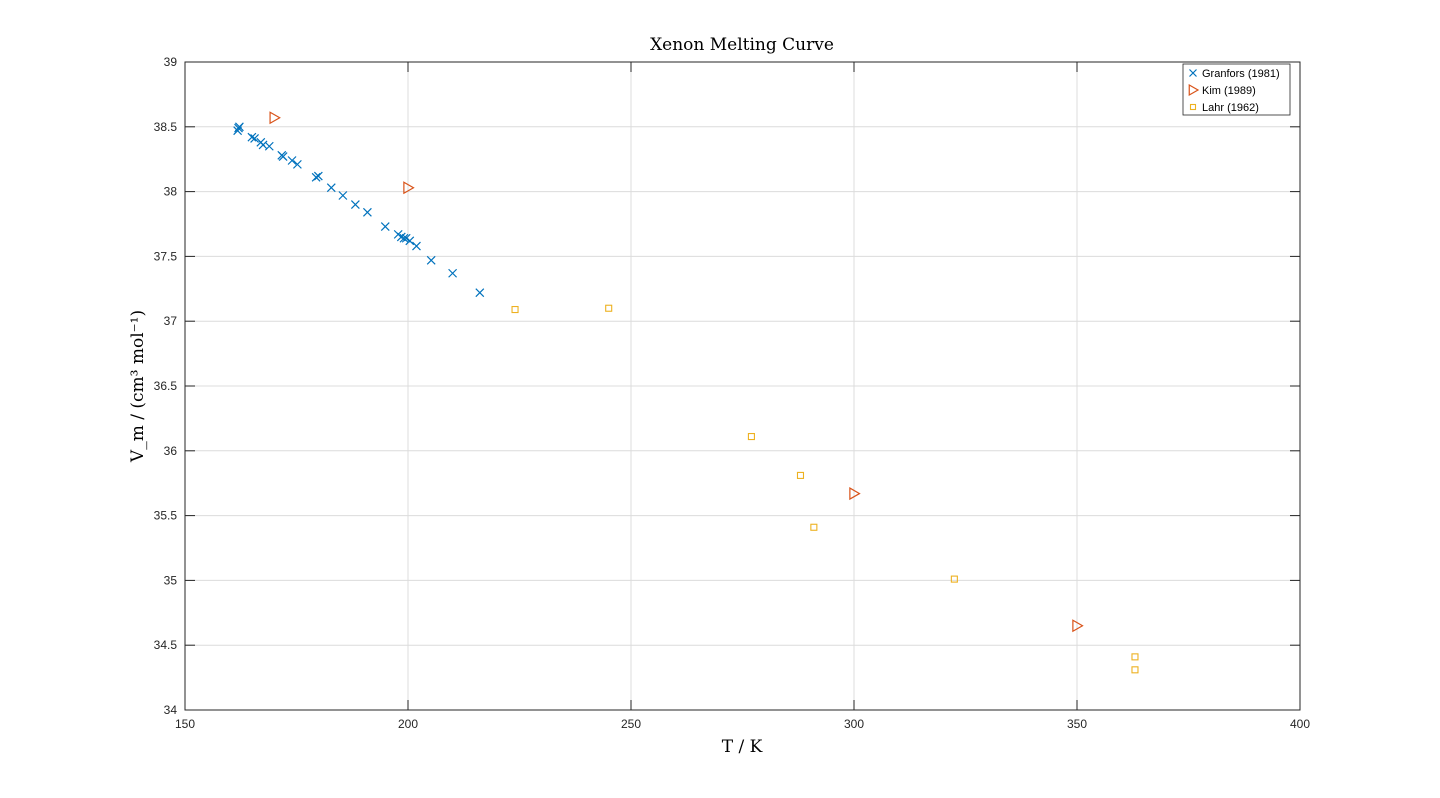 This screenshot has width=1440, height=798. I want to click on y-tick-label: 34.5, so click(166, 645).